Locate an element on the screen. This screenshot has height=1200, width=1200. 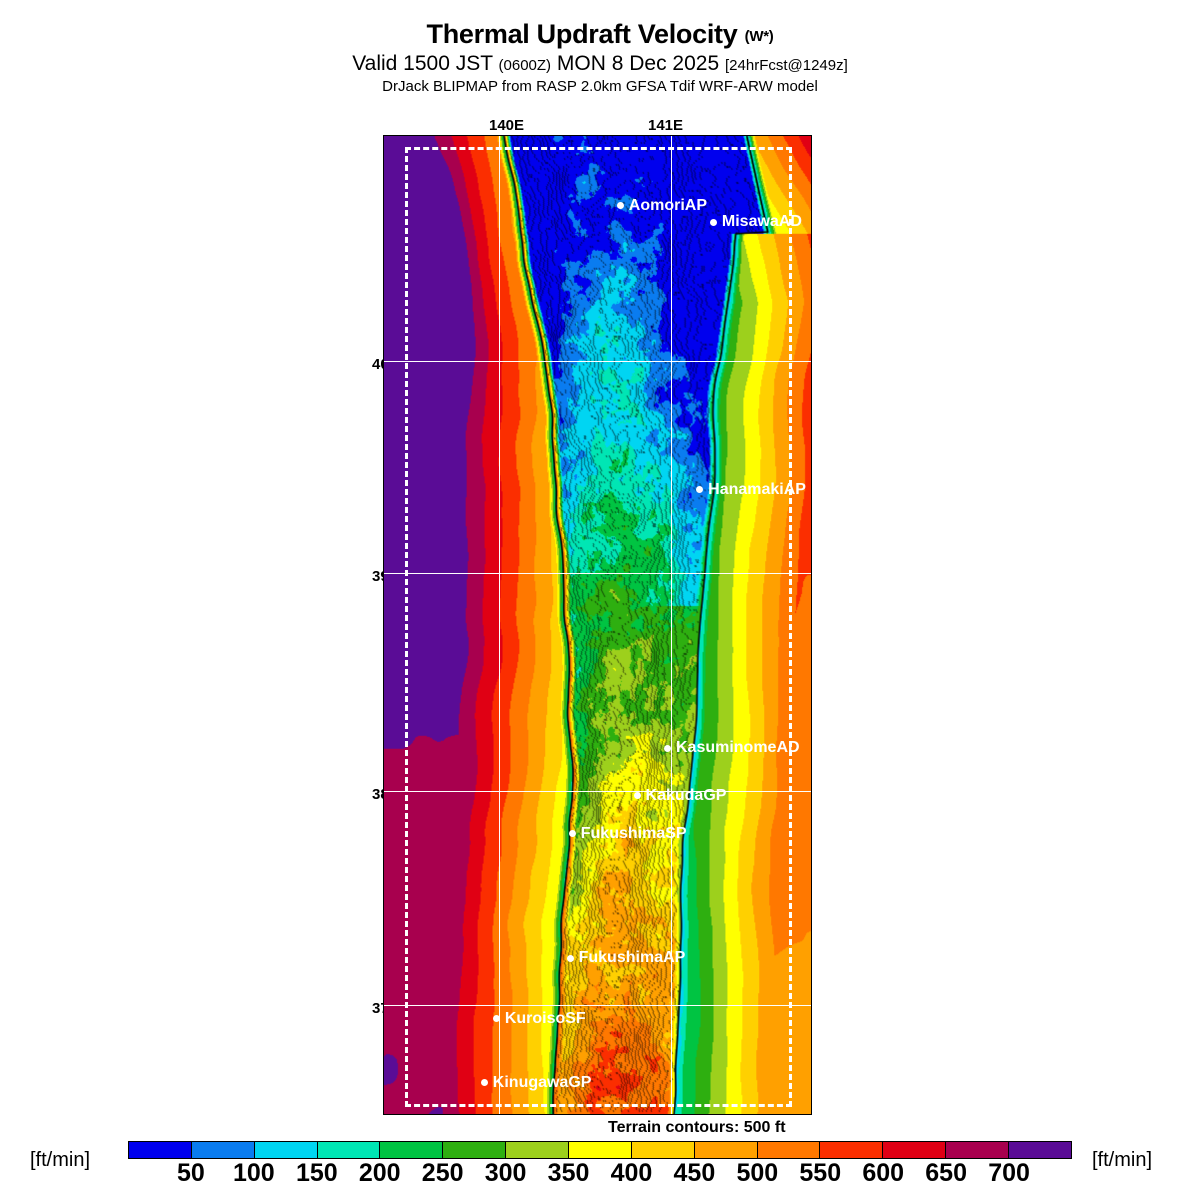
title-text: Thermal Updraft Velocity is located at coordinates (582, 34).